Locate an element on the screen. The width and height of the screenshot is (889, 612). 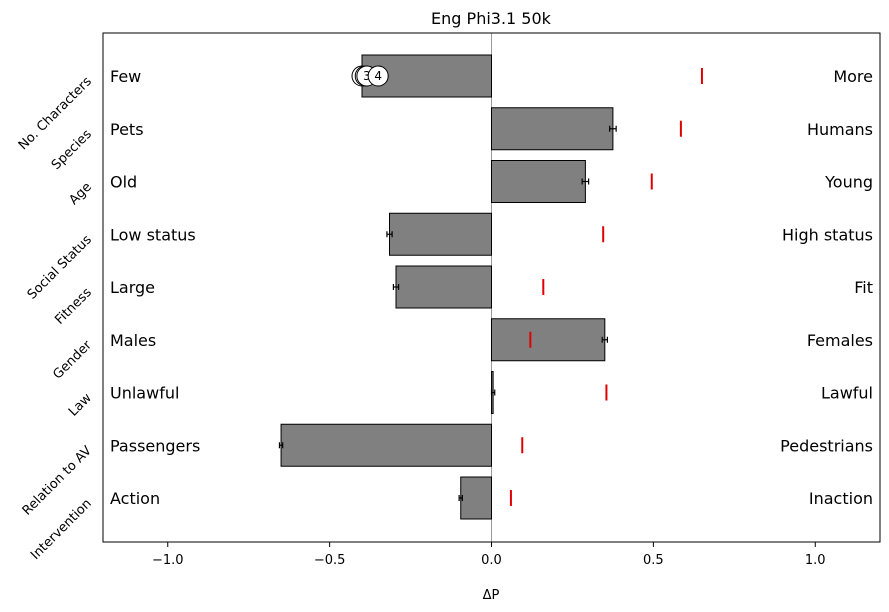
right-label-3: High status is located at coordinates (827, 234).